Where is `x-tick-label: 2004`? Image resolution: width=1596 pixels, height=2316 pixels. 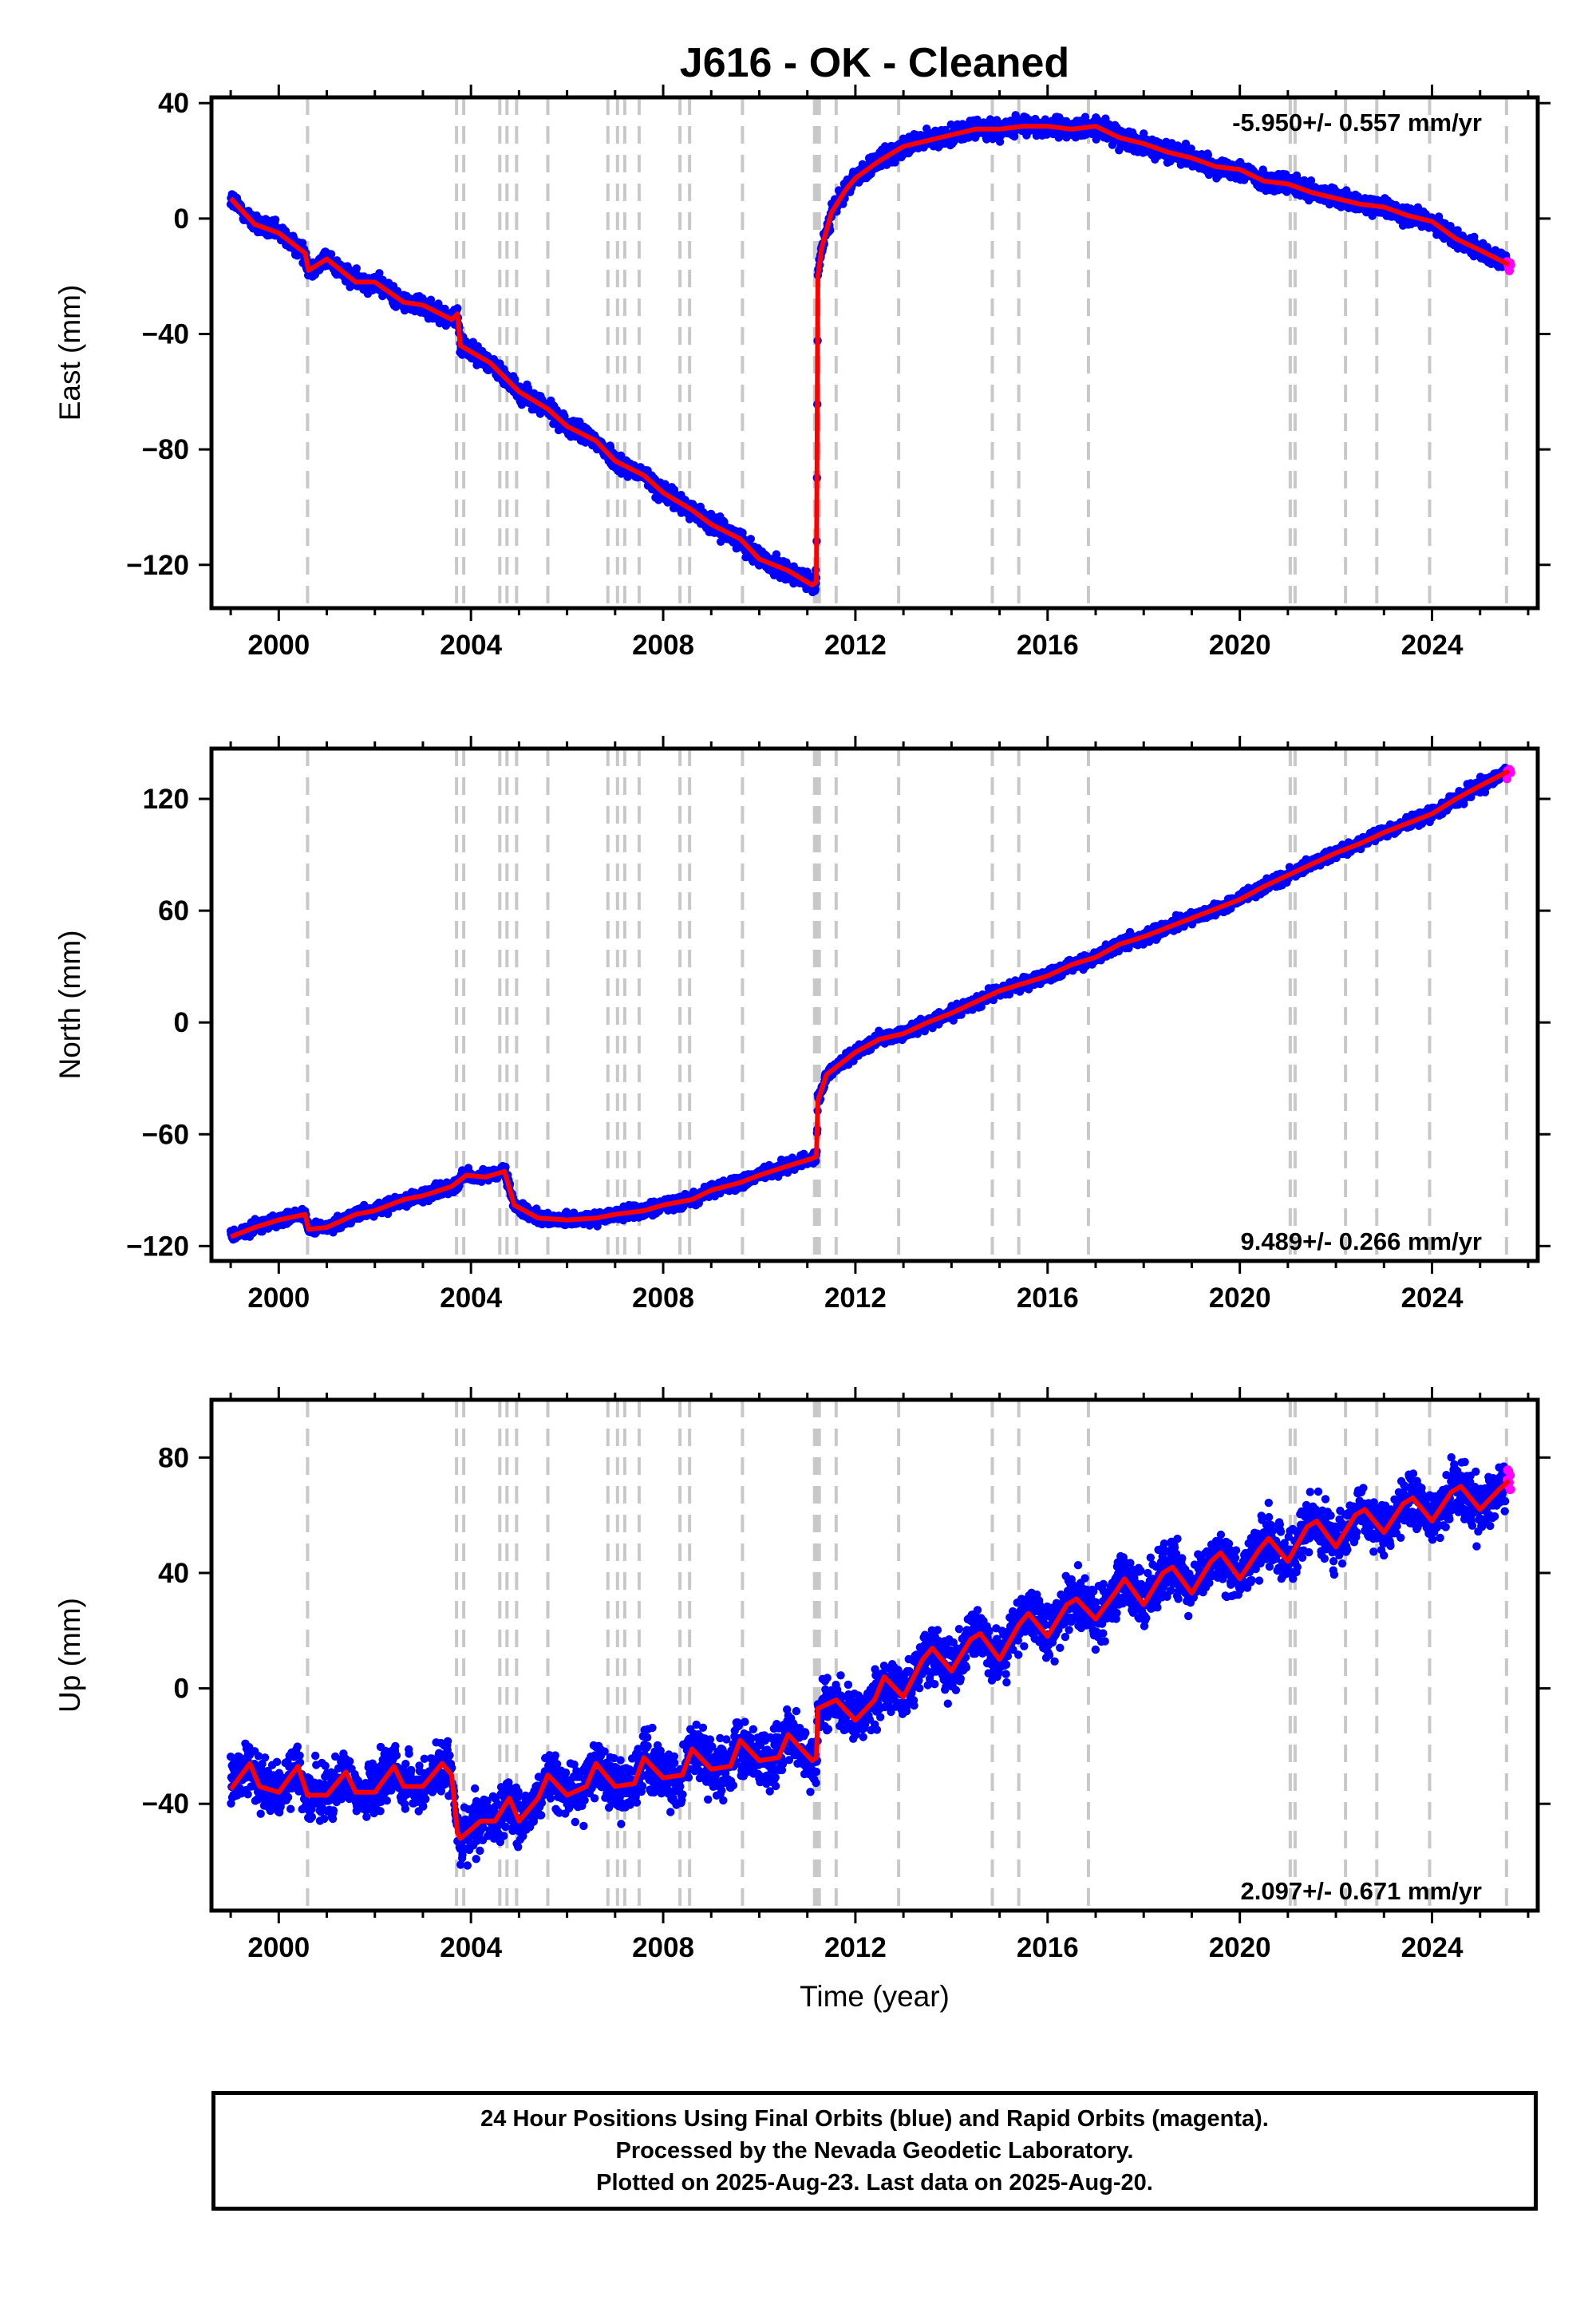
x-tick-label: 2004 is located at coordinates (471, 645).